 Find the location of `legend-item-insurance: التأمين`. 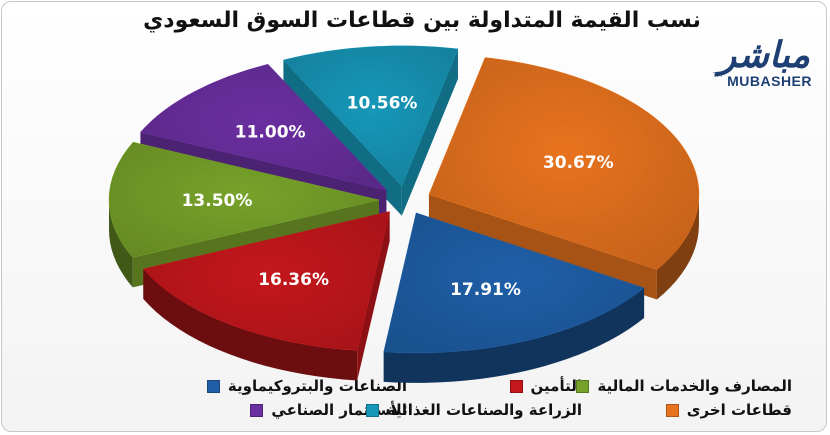

legend-item-insurance: التأمين is located at coordinates (545, 386).